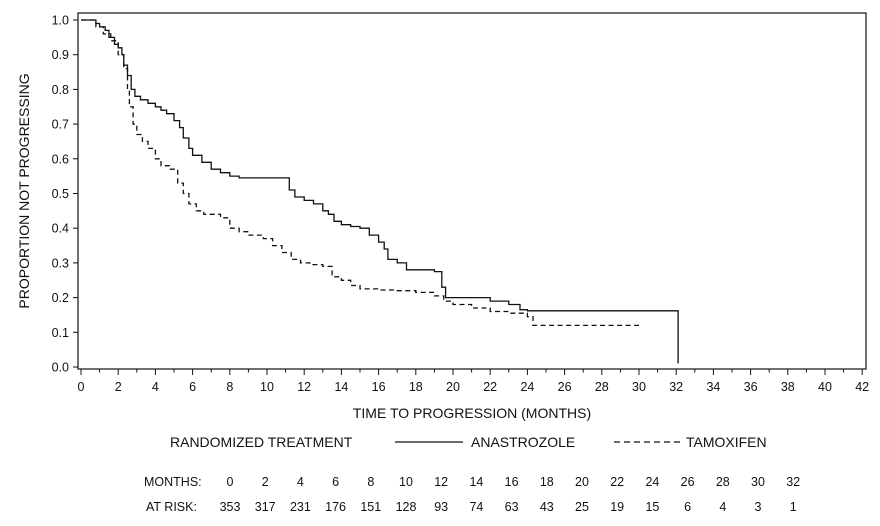 Image resolution: width=880 pixels, height=526 pixels. I want to click on y-tick-label: 0.9, so click(60, 55).